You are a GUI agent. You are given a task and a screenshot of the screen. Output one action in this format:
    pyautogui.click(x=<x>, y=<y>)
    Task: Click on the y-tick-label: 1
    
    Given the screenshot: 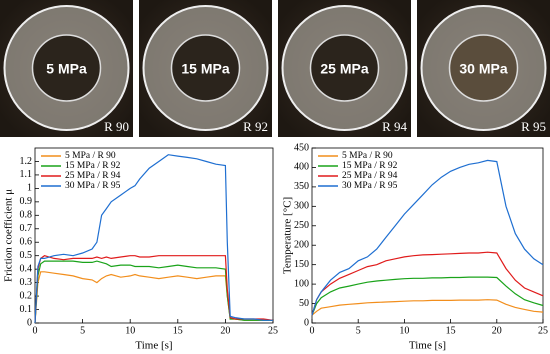 What is the action you would take?
    pyautogui.click(x=29, y=188)
    